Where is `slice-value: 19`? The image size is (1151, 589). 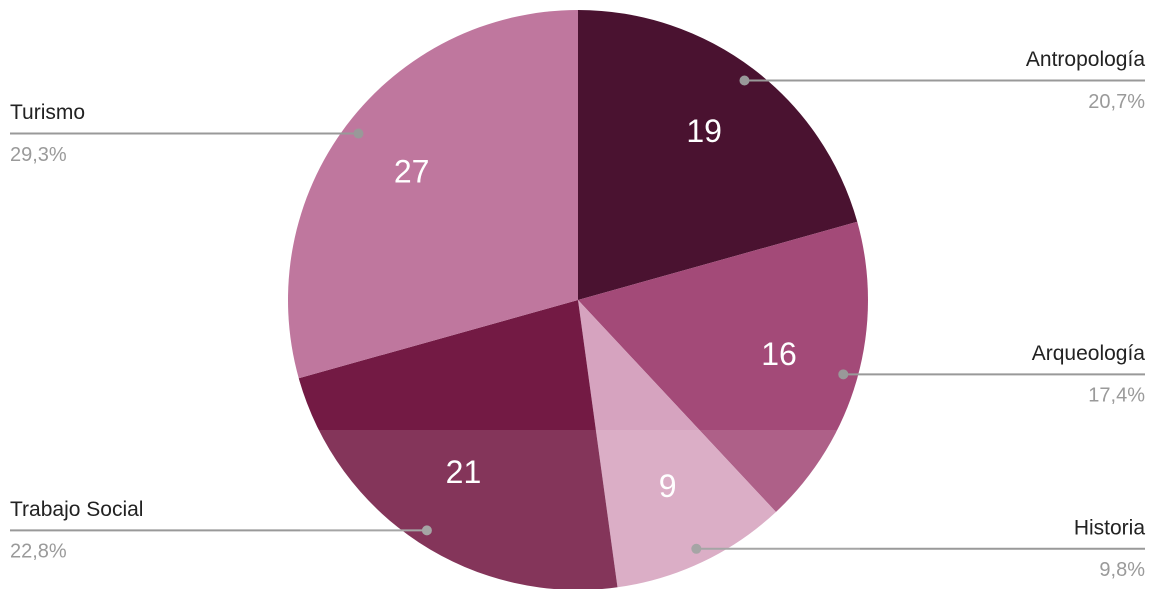
slice-value: 19 is located at coordinates (704, 131).